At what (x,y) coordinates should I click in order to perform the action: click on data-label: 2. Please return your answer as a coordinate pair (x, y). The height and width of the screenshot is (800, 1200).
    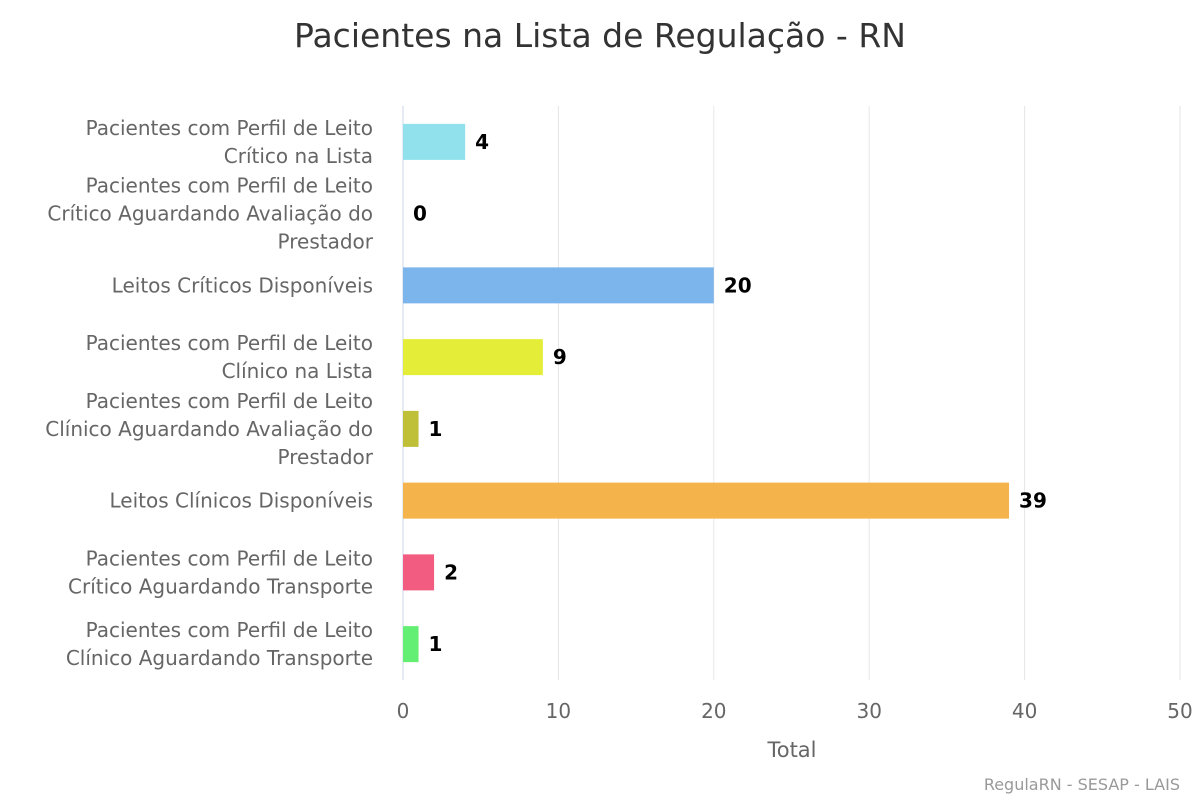
    Looking at the image, I should click on (451, 572).